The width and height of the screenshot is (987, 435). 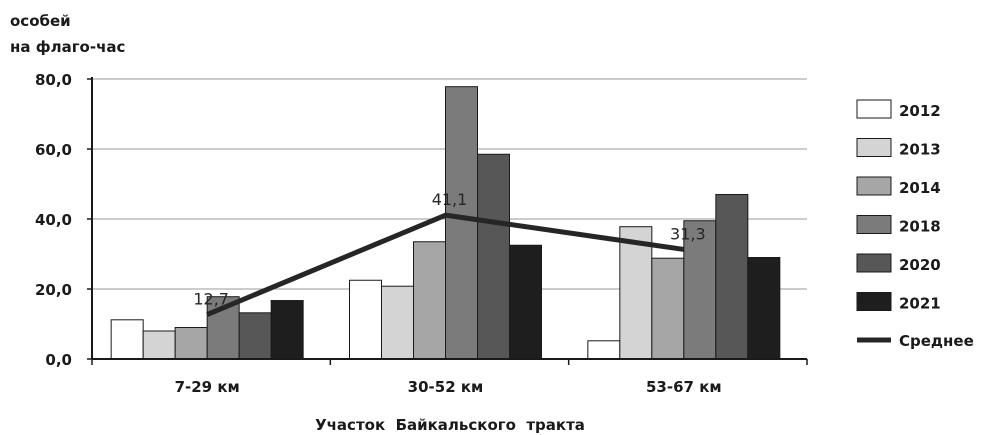 What do you see at coordinates (53, 220) in the screenshot?
I see `y-tick-label: 40,0` at bounding box center [53, 220].